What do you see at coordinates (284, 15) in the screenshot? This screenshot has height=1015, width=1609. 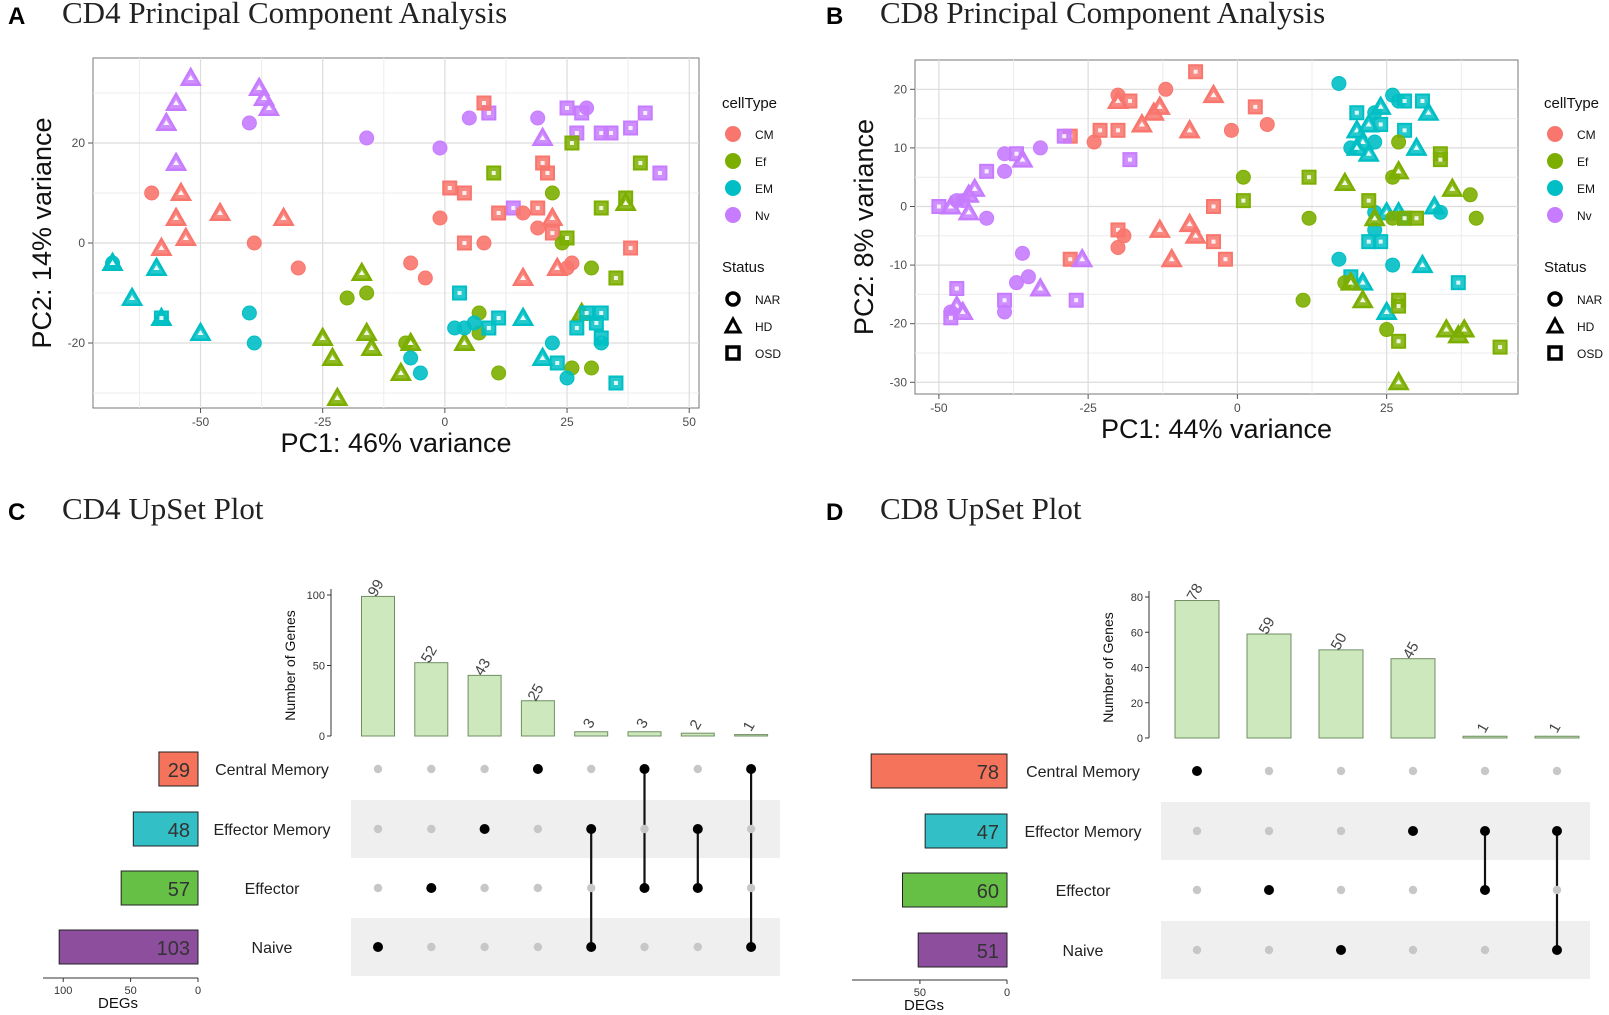 I see `panel-title-A: CD4 Principal Component Analysis` at bounding box center [284, 15].